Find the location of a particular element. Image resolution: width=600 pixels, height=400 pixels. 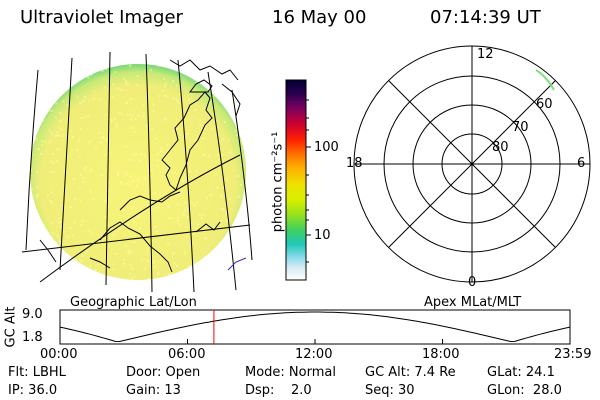

orbit-altitude-curve is located at coordinates (315, 327).